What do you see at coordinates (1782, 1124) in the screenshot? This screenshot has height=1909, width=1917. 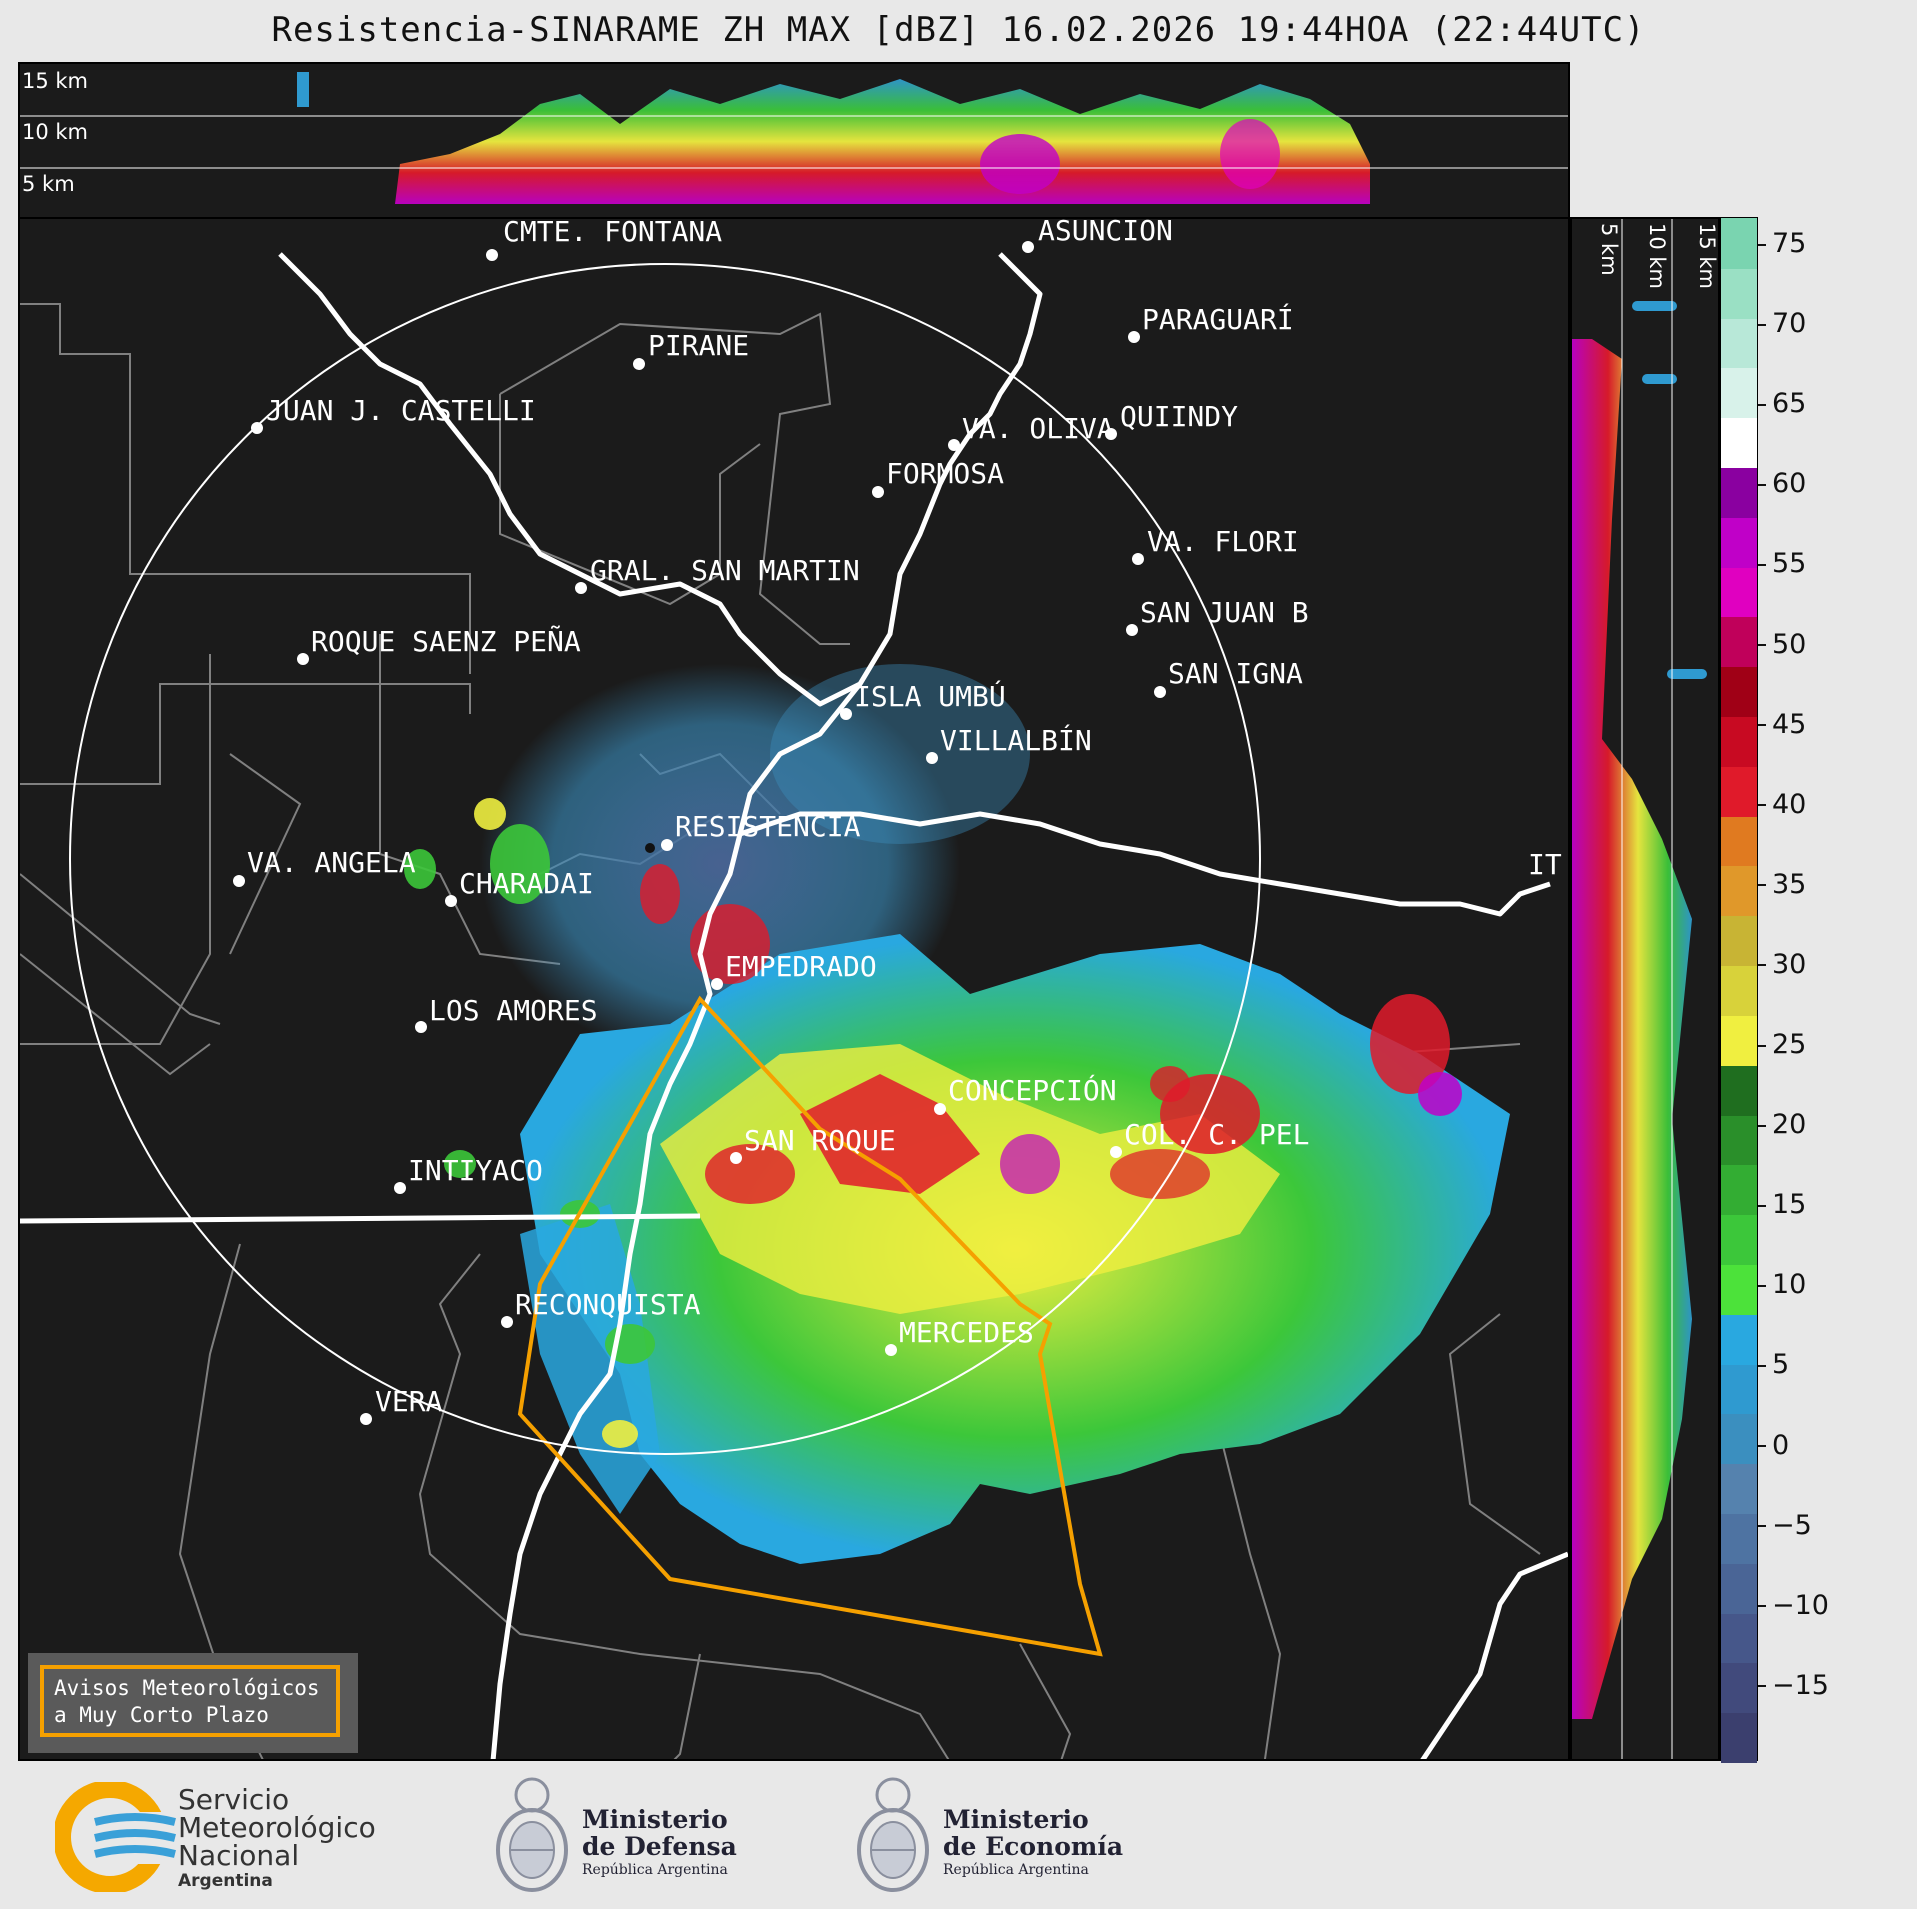 I see `colorbar-tick-label: 20` at bounding box center [1782, 1124].